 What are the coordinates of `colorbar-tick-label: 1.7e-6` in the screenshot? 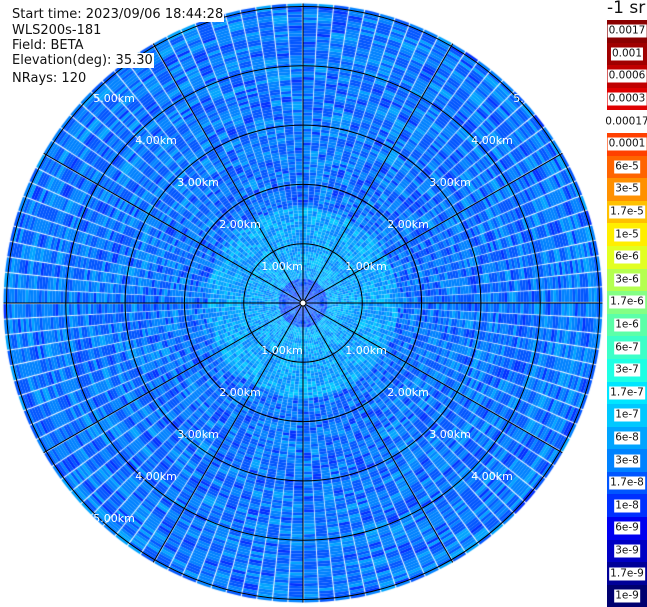 It's located at (627, 302).